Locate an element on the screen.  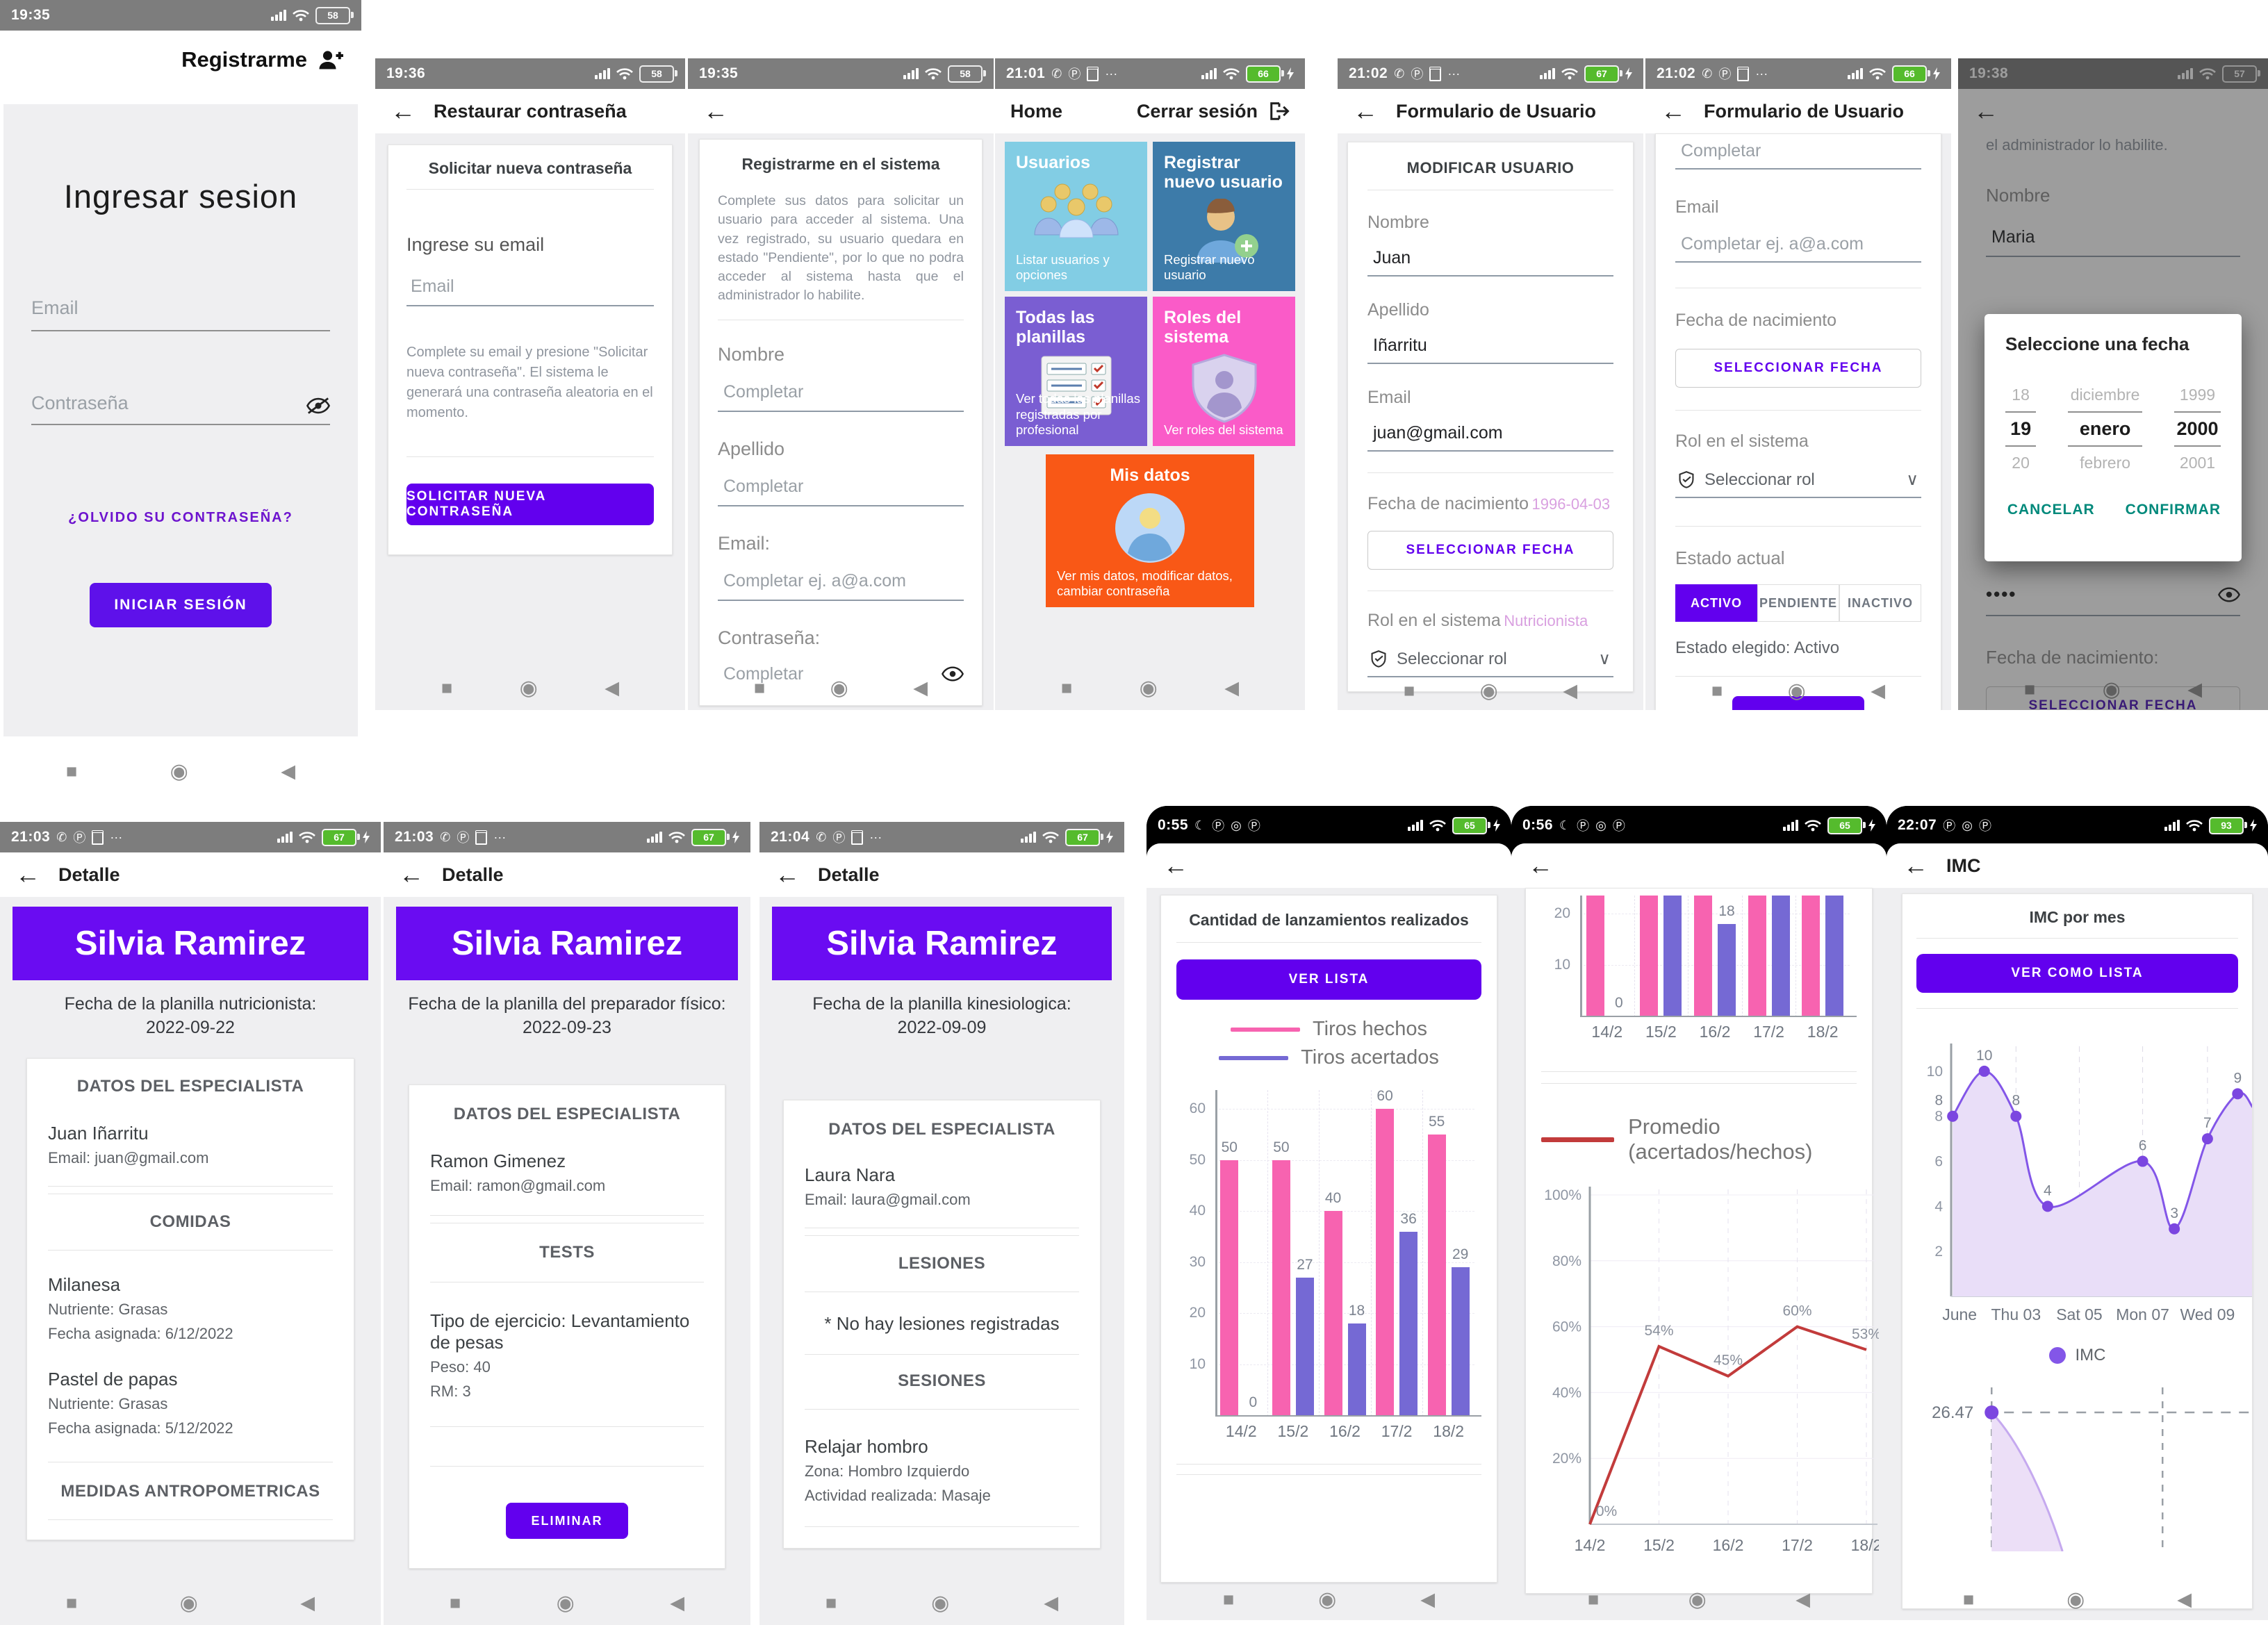
password-field: Contraseña is located at coordinates (180, 409).